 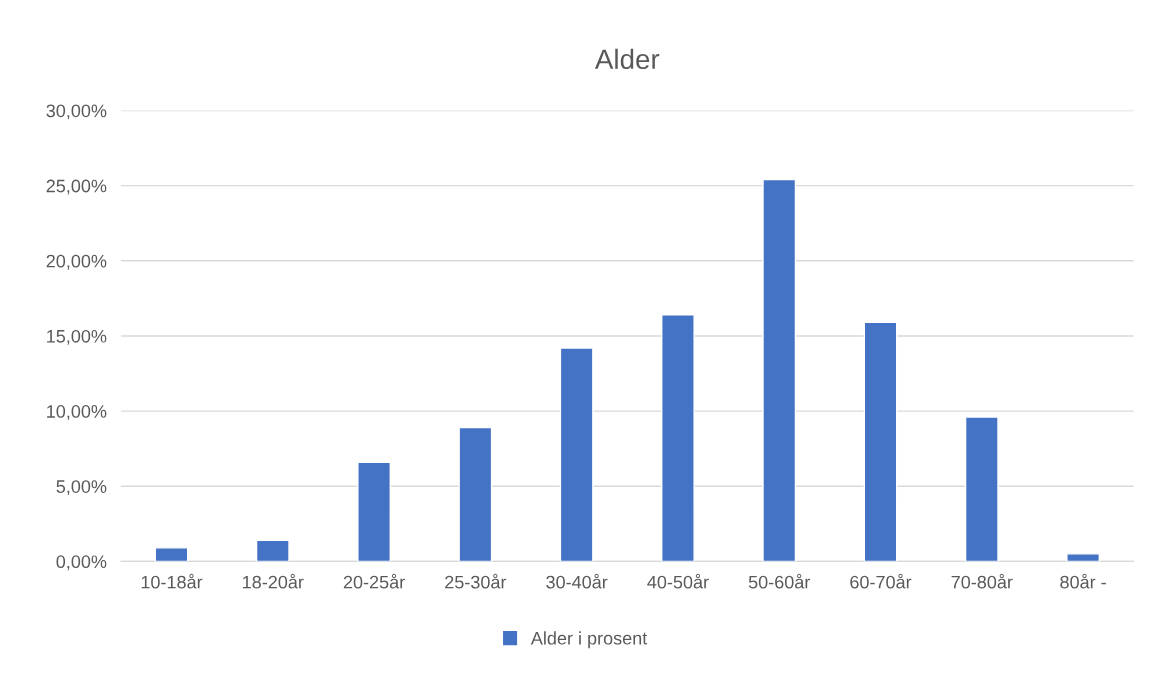 I want to click on x-tick-label: 20-25år, so click(x=374, y=581).